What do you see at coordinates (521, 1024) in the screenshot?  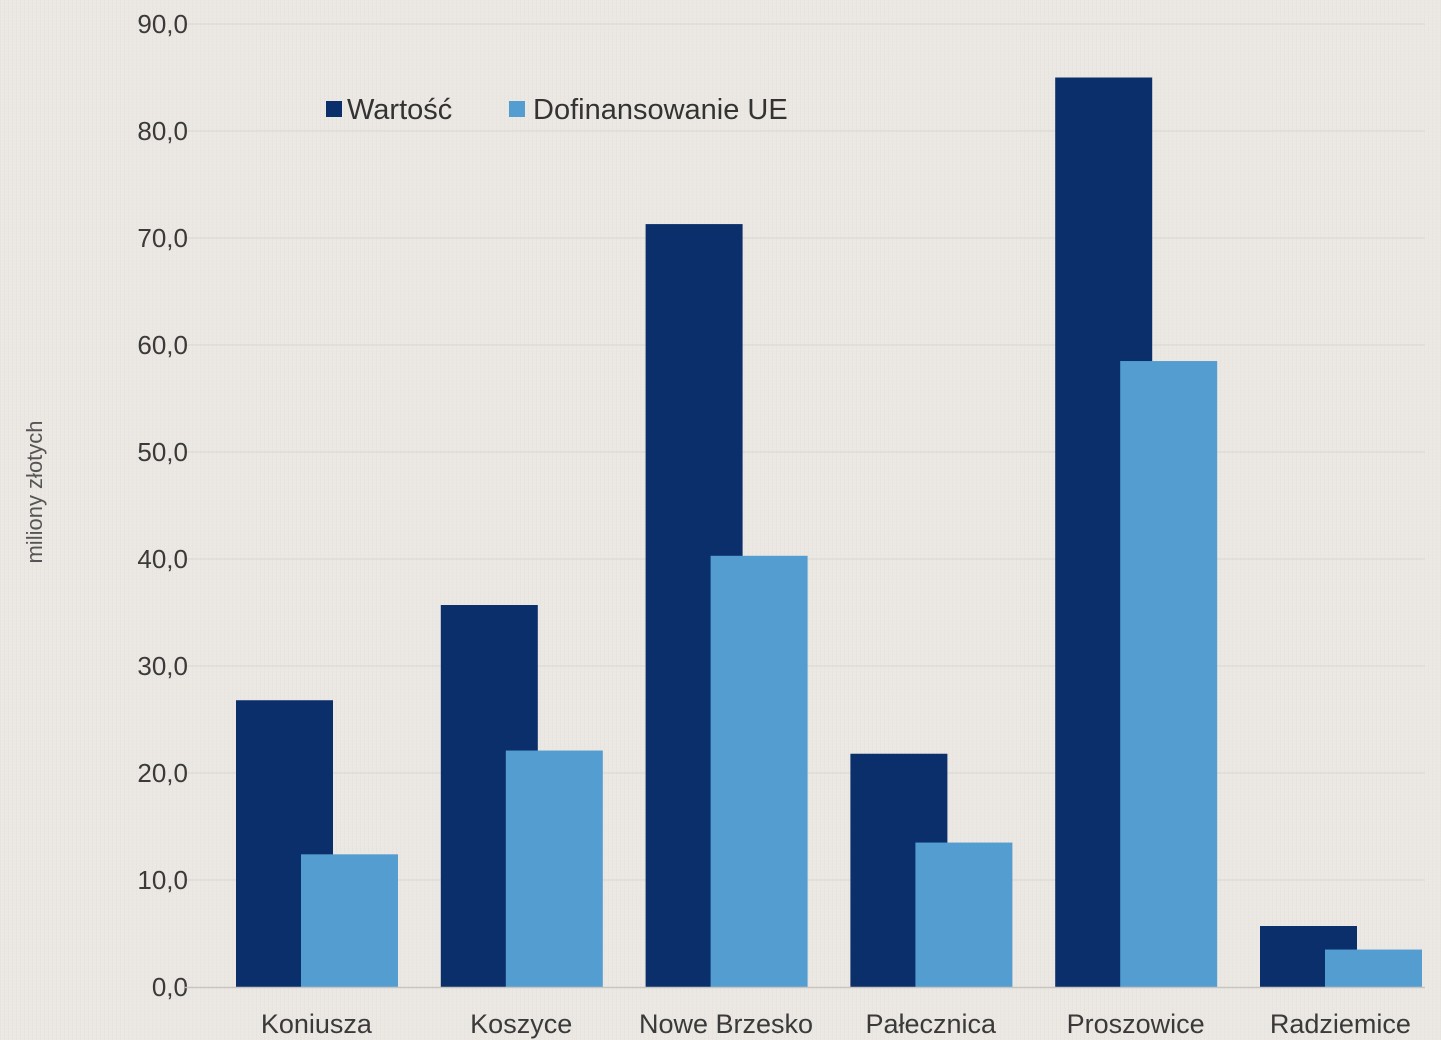 I see `x-category-label: Koszyce` at bounding box center [521, 1024].